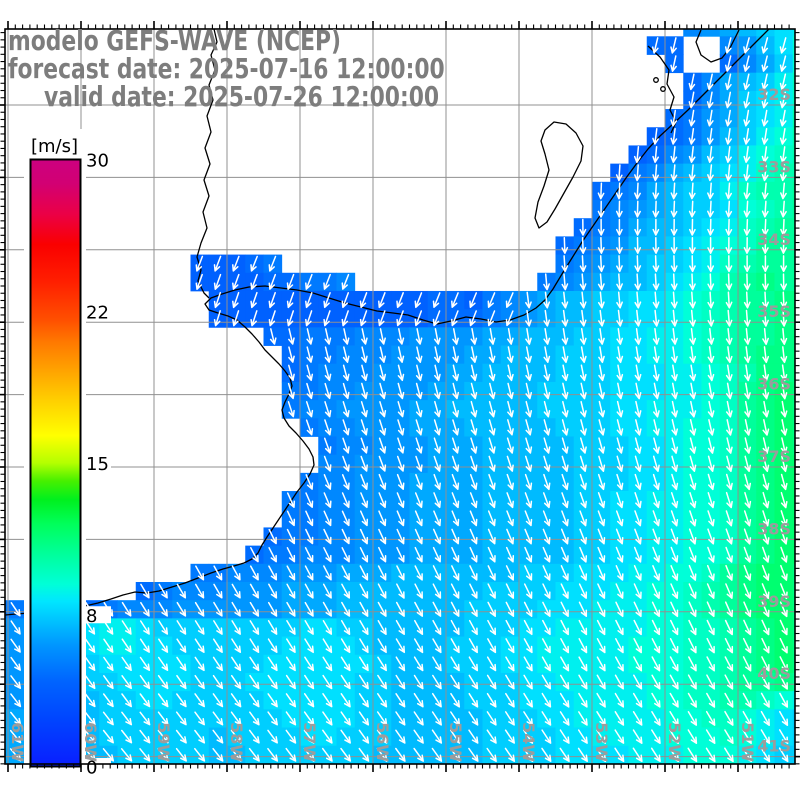 The width and height of the screenshot is (800, 800). I want to click on lat-axis-label: 39S, so click(774, 601).